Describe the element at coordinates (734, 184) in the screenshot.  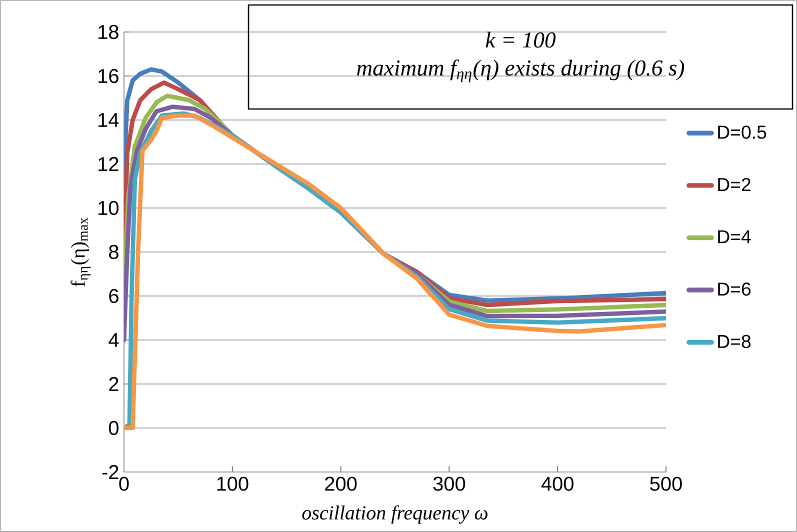
I see `legend-label: D=2` at that location.